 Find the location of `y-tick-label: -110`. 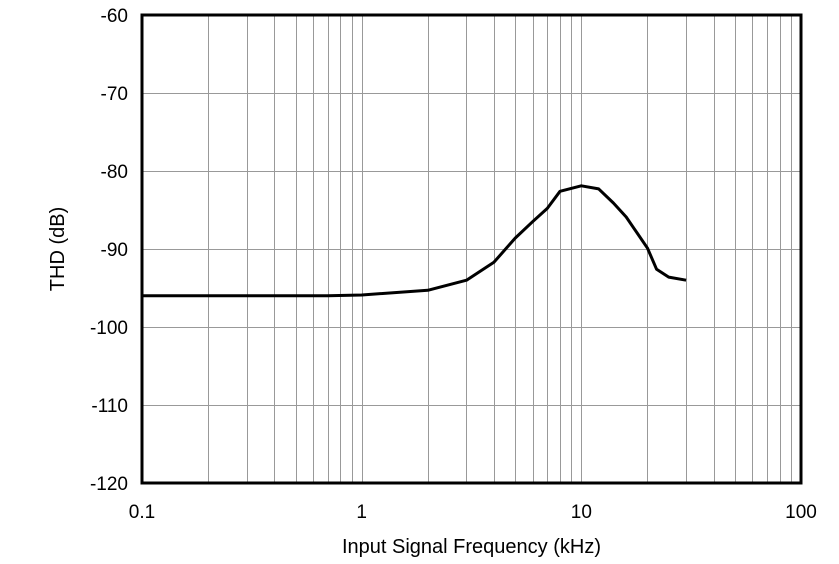

y-tick-label: -110 is located at coordinates (109, 406).